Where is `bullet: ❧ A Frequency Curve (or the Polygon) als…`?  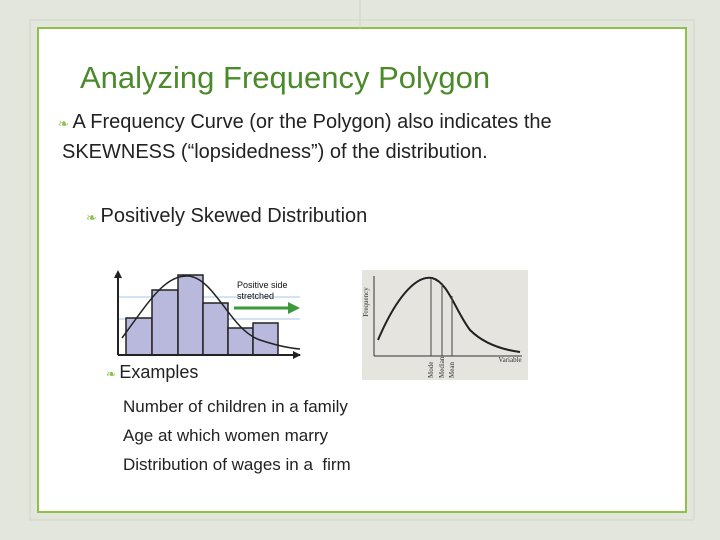
bullet: ❧ A Frequency Curve (or the Polygon) als… is located at coordinates (305, 137).